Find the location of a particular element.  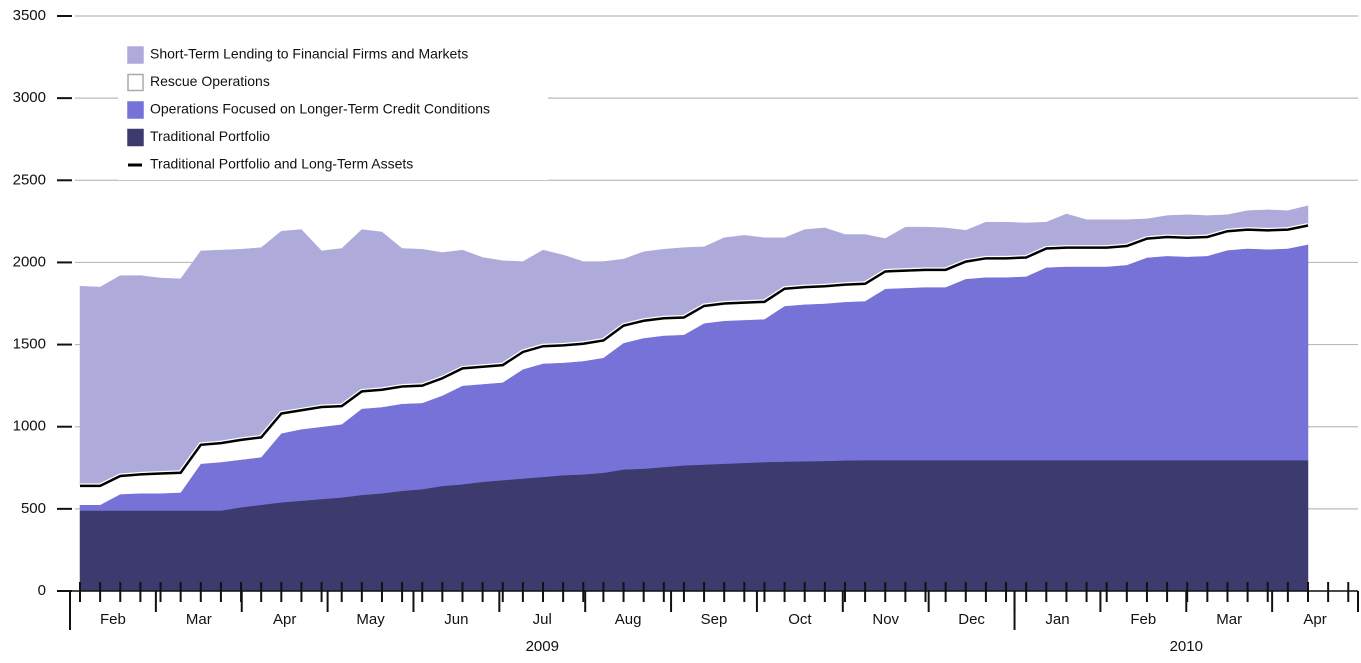

legend-label: Traditional Portfolio is located at coordinates (210, 136).